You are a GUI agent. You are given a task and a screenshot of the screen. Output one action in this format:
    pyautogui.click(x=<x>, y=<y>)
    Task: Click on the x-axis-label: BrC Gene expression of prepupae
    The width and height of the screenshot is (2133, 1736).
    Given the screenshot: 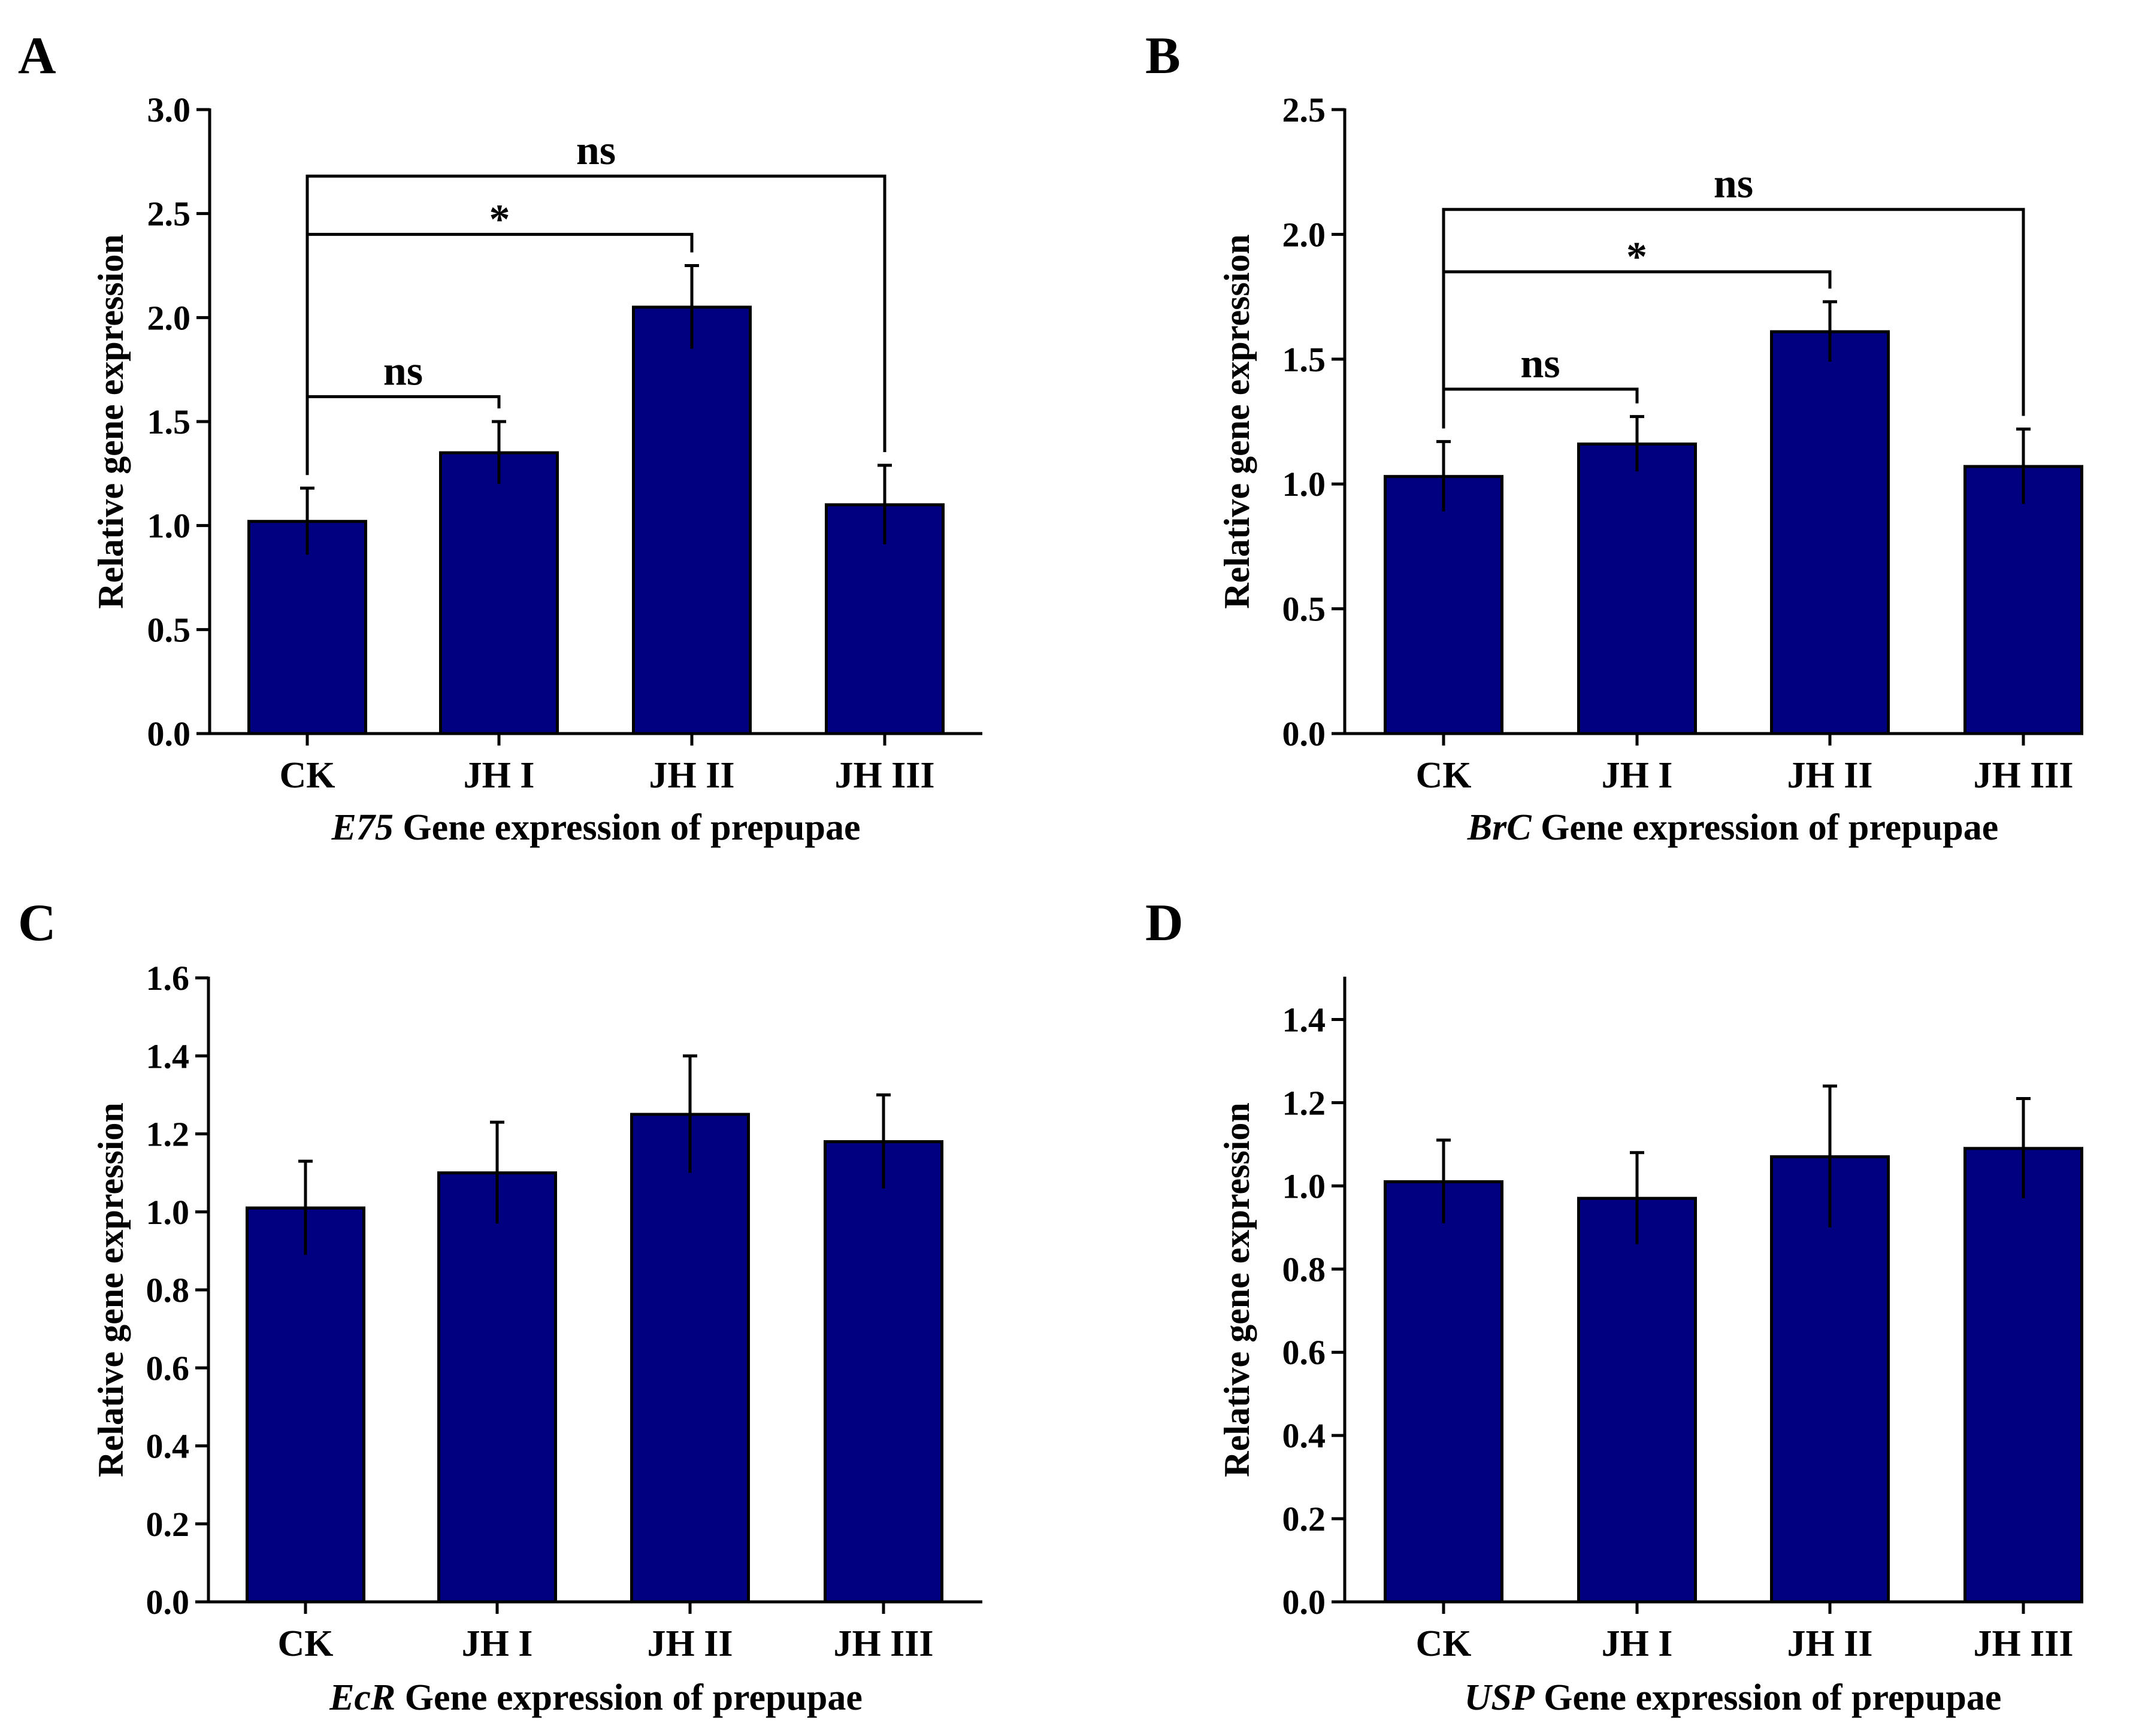 What is the action you would take?
    pyautogui.click(x=1732, y=828)
    